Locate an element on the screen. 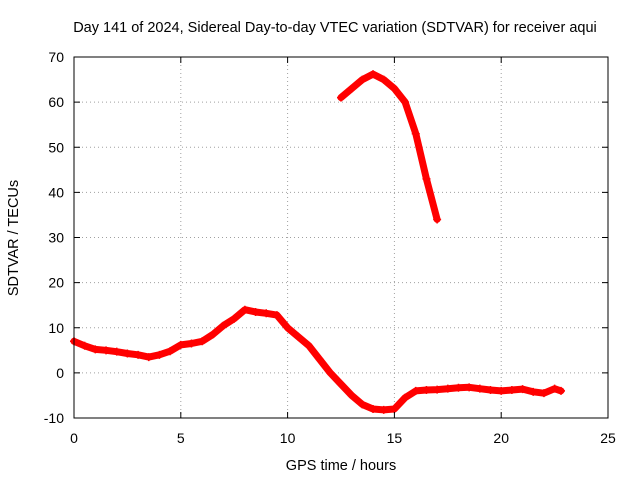 Image resolution: width=640 pixels, height=480 pixels. x-tick-label: 10 is located at coordinates (288, 438).